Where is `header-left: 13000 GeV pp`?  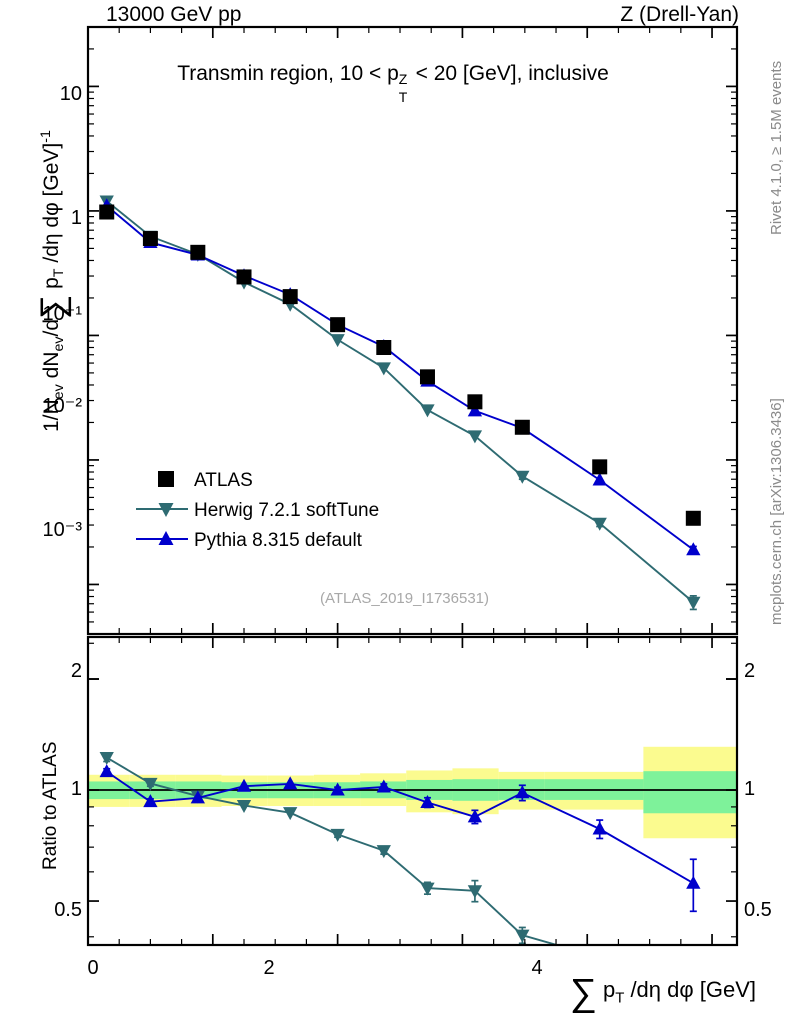 header-left: 13000 GeV pp is located at coordinates (174, 14).